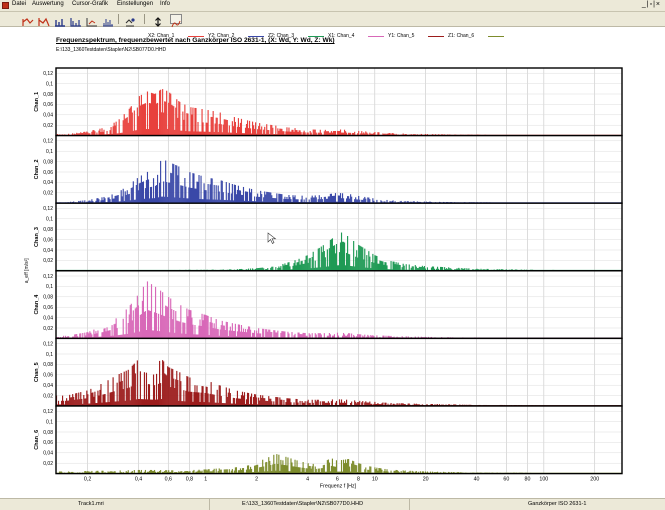  Describe the element at coordinates (543, 480) in the screenshot. I see `x-tick-label: 100` at that location.